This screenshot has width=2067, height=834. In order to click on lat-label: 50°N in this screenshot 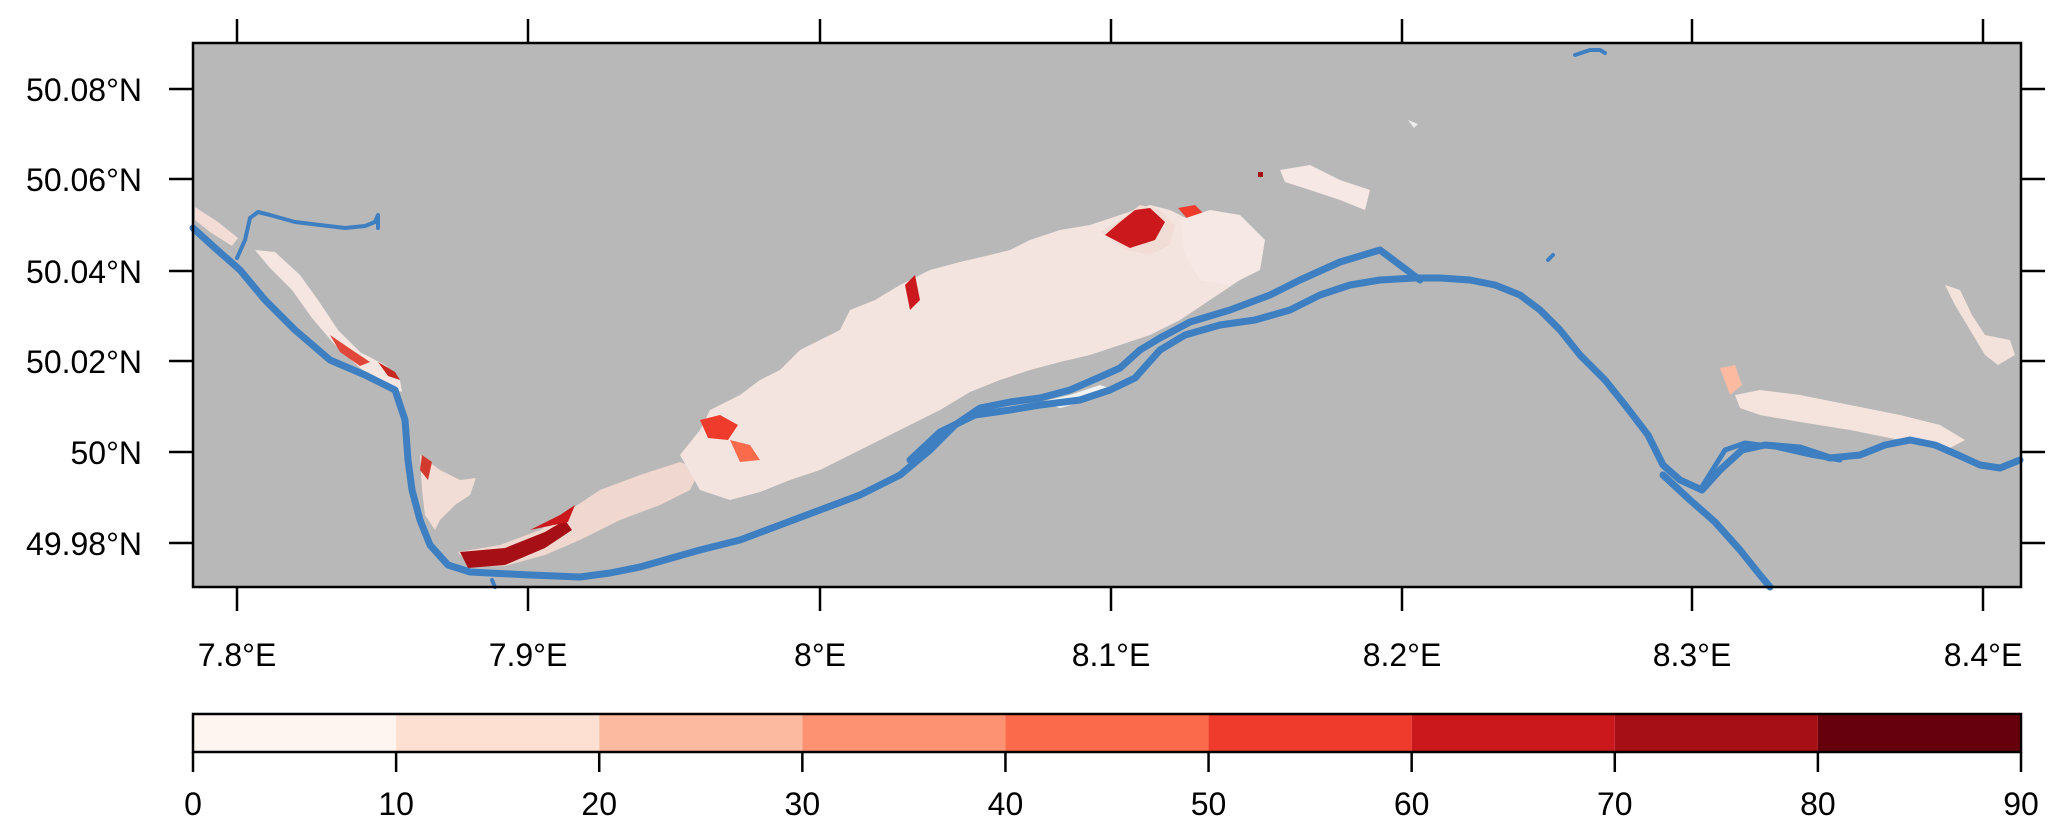, I will do `click(107, 453)`.